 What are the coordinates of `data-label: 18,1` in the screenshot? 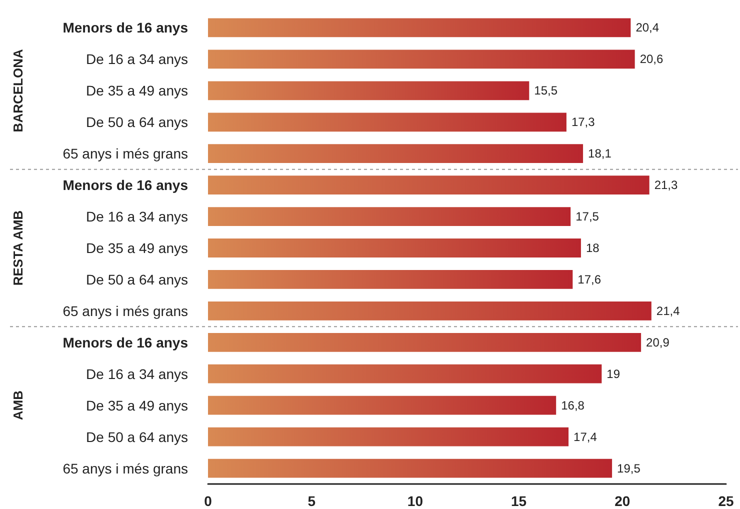 It's located at (600, 153).